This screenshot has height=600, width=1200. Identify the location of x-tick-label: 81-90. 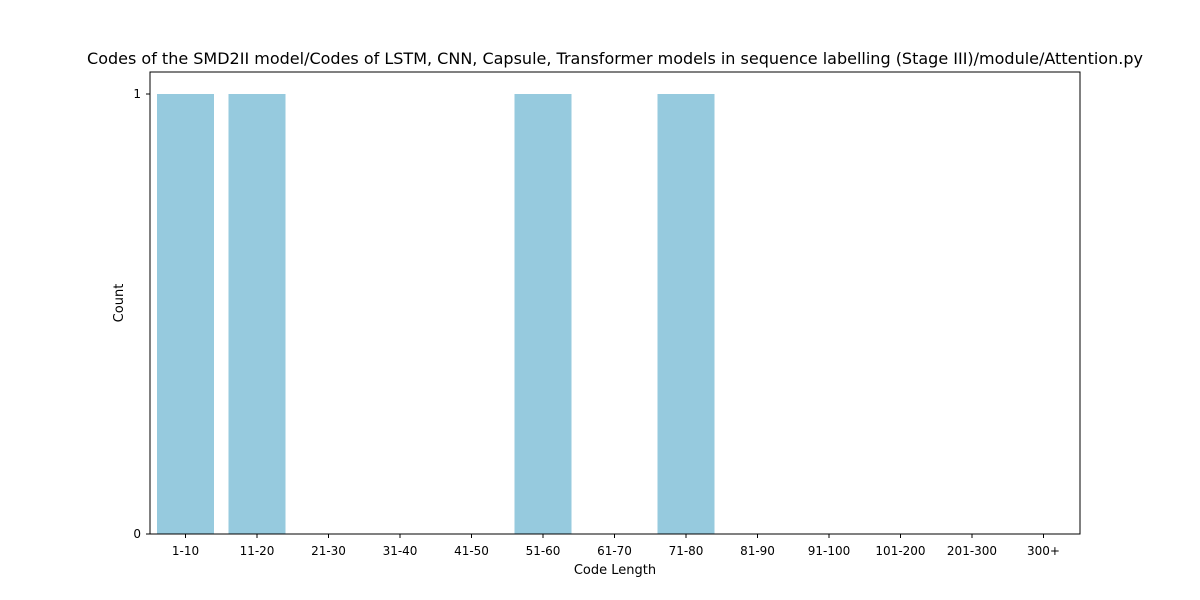
(757, 551).